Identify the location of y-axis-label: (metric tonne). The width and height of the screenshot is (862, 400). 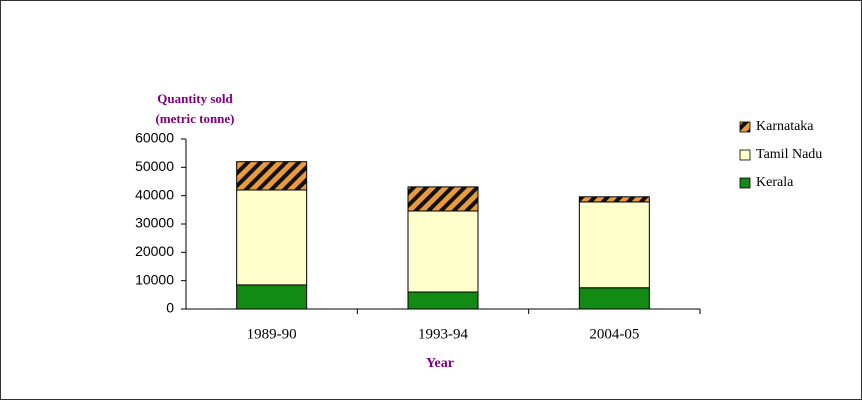
(194, 118).